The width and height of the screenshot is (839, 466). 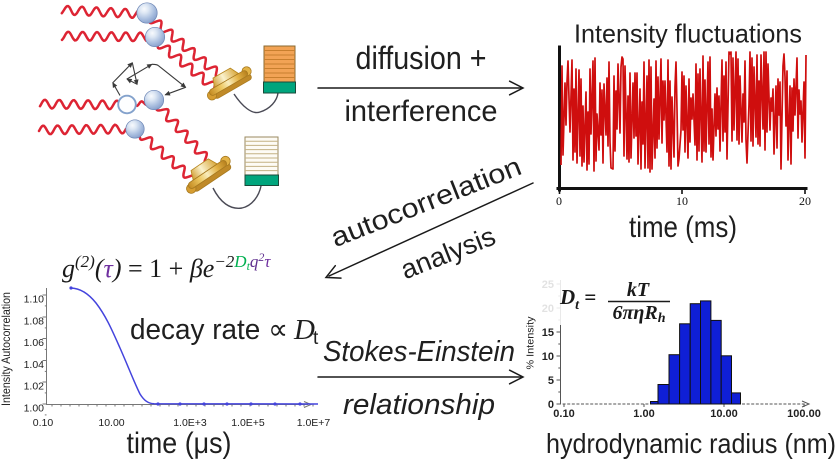 What do you see at coordinates (34, 300) in the screenshot?
I see `svg-text: 1.10` at bounding box center [34, 300].